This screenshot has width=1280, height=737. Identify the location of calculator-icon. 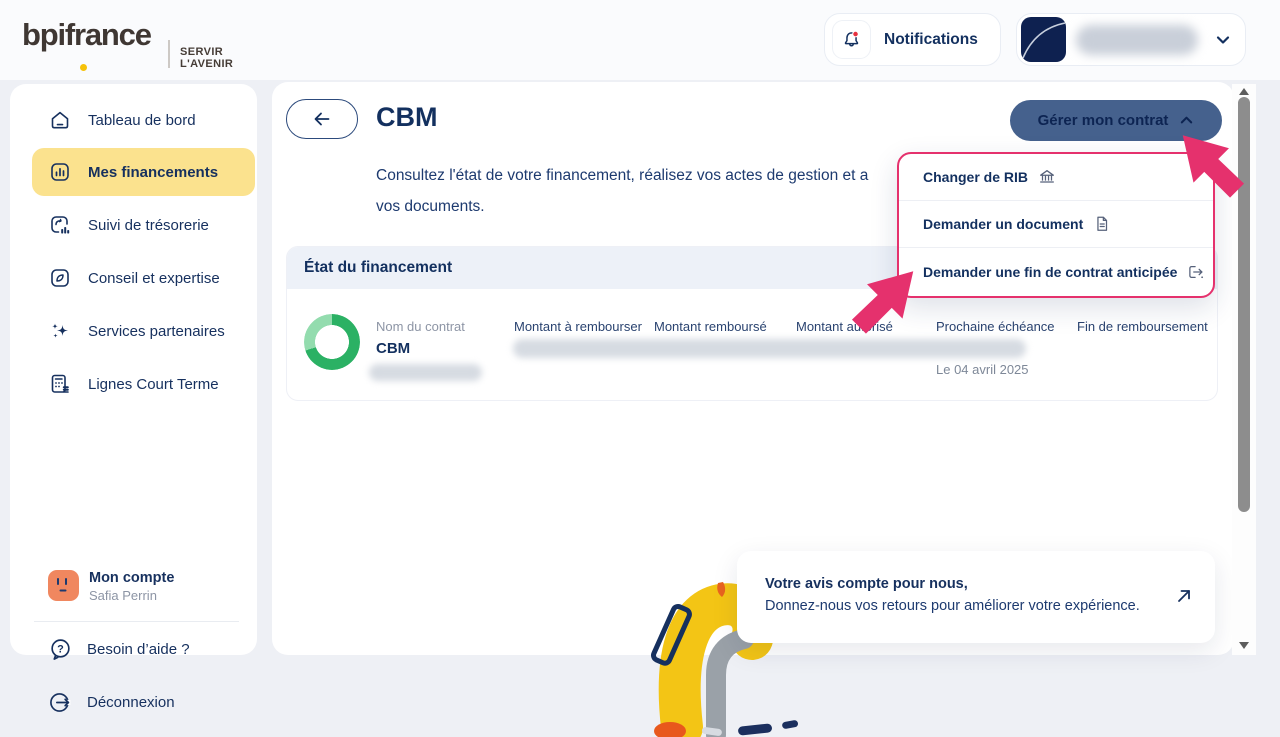
(60, 383).